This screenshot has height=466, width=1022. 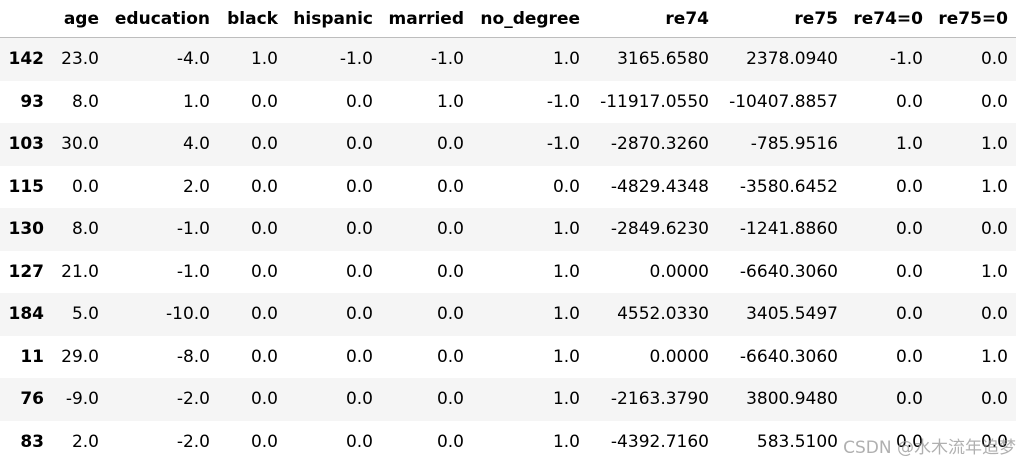 I want to click on row-index: 93, so click(x=32, y=101).